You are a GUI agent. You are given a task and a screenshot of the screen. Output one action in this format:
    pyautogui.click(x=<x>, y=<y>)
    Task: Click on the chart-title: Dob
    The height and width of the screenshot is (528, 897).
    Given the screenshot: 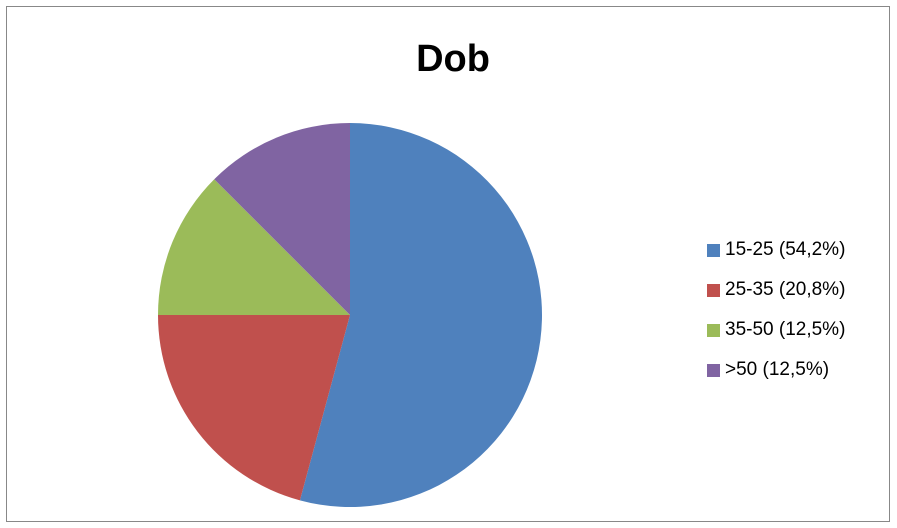 What is the action you would take?
    pyautogui.click(x=453, y=59)
    